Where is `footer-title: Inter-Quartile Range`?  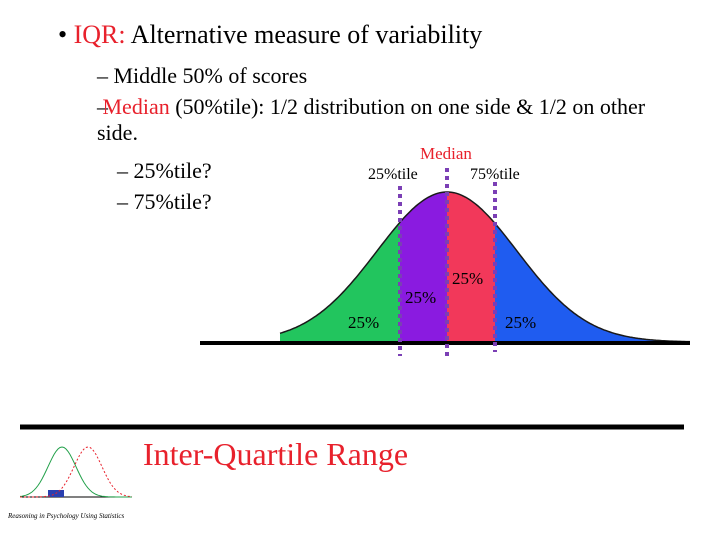 footer-title: Inter-Quartile Range is located at coordinates (275, 454).